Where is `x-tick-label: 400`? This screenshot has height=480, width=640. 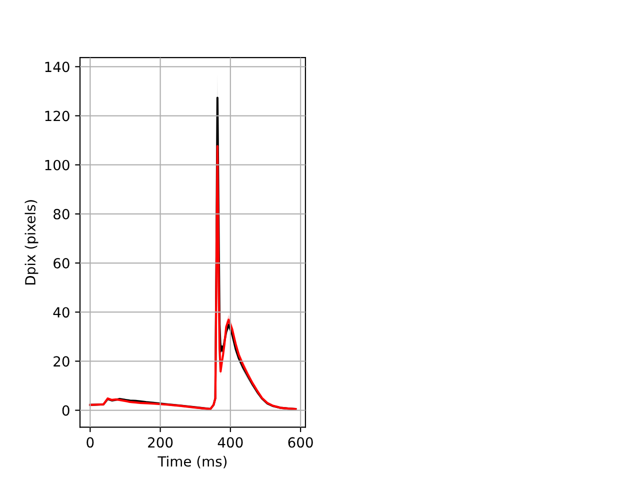 x-tick-label: 400 is located at coordinates (230, 442).